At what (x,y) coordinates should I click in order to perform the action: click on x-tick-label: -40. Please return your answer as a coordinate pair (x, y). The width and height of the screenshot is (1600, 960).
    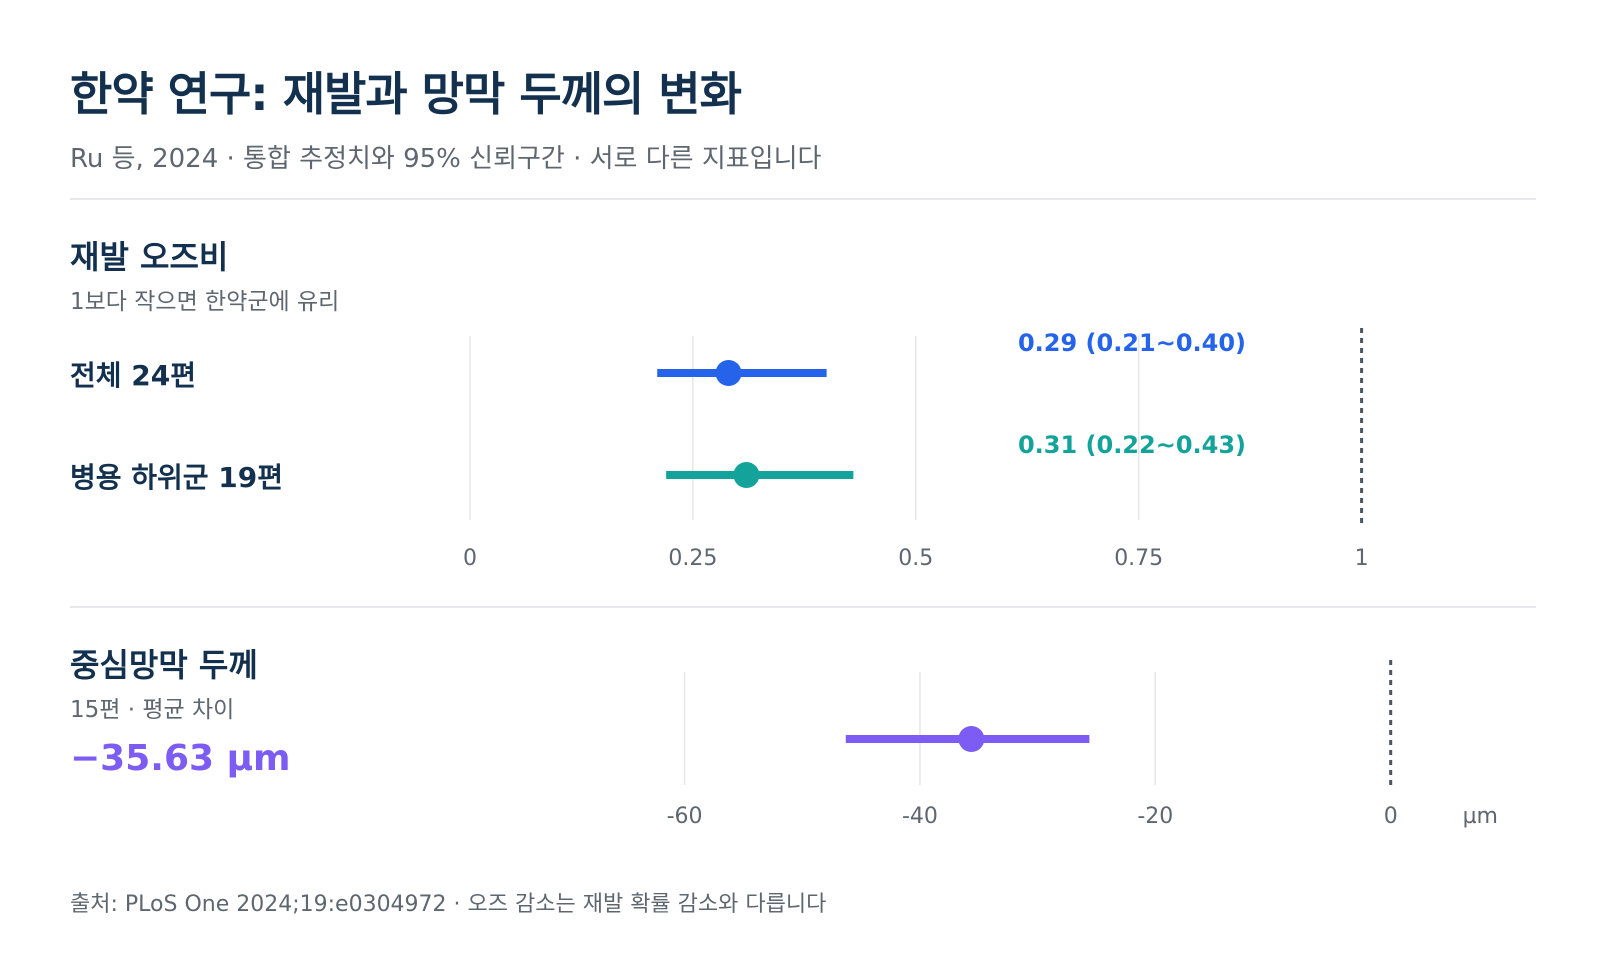
    Looking at the image, I should click on (920, 816).